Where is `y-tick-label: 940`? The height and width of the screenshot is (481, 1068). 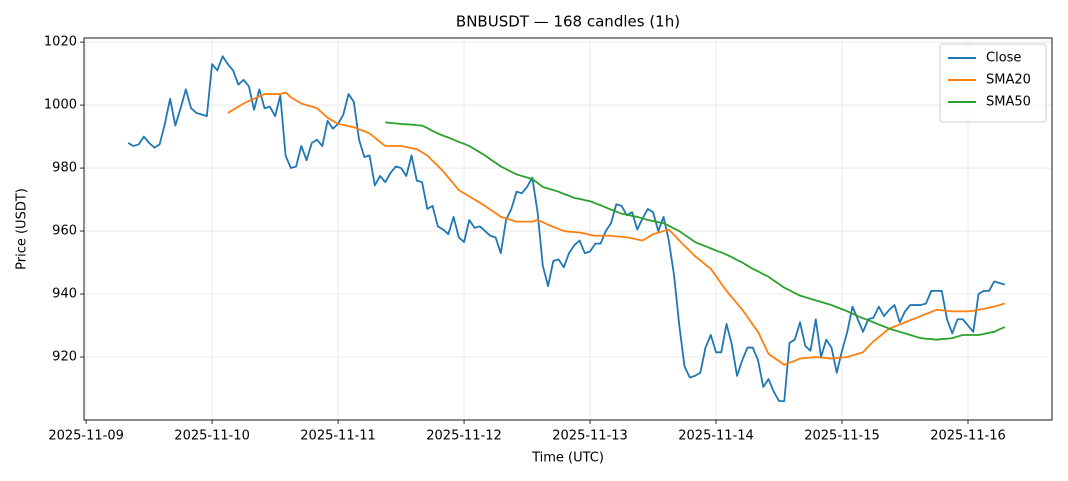
y-tick-label: 940 is located at coordinates (64, 294).